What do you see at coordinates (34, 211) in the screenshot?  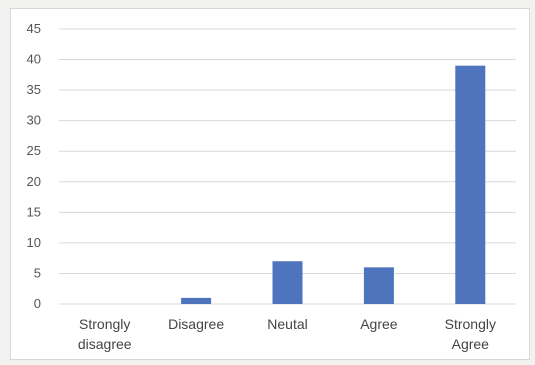 I see `y-tick-label: 15` at bounding box center [34, 211].